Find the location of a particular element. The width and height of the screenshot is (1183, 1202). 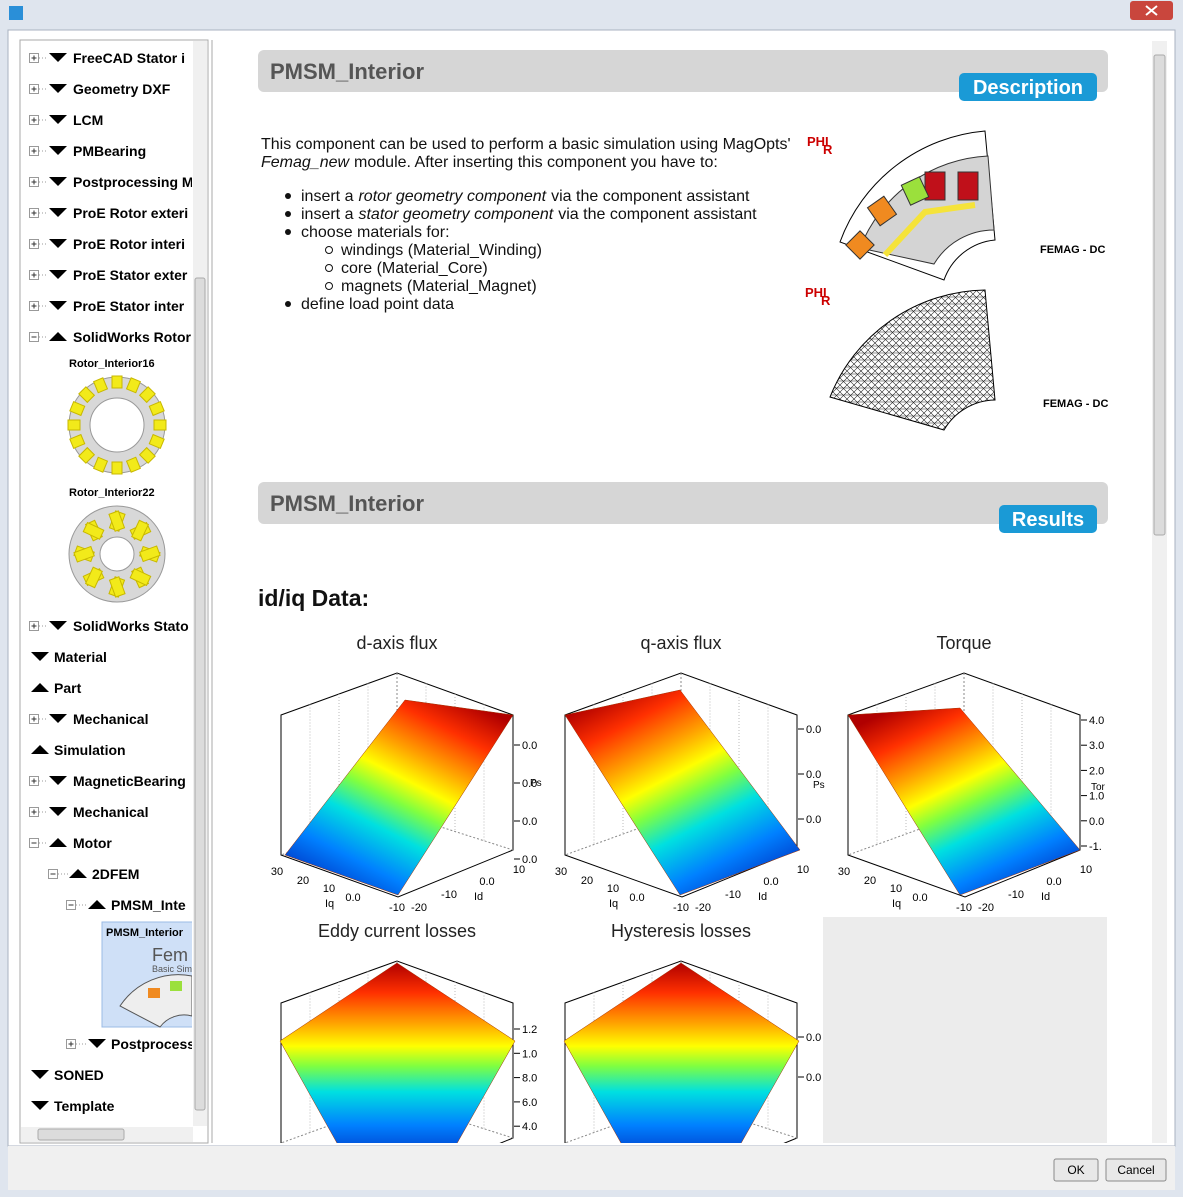

tree-label: SONED is located at coordinates (79, 1075).